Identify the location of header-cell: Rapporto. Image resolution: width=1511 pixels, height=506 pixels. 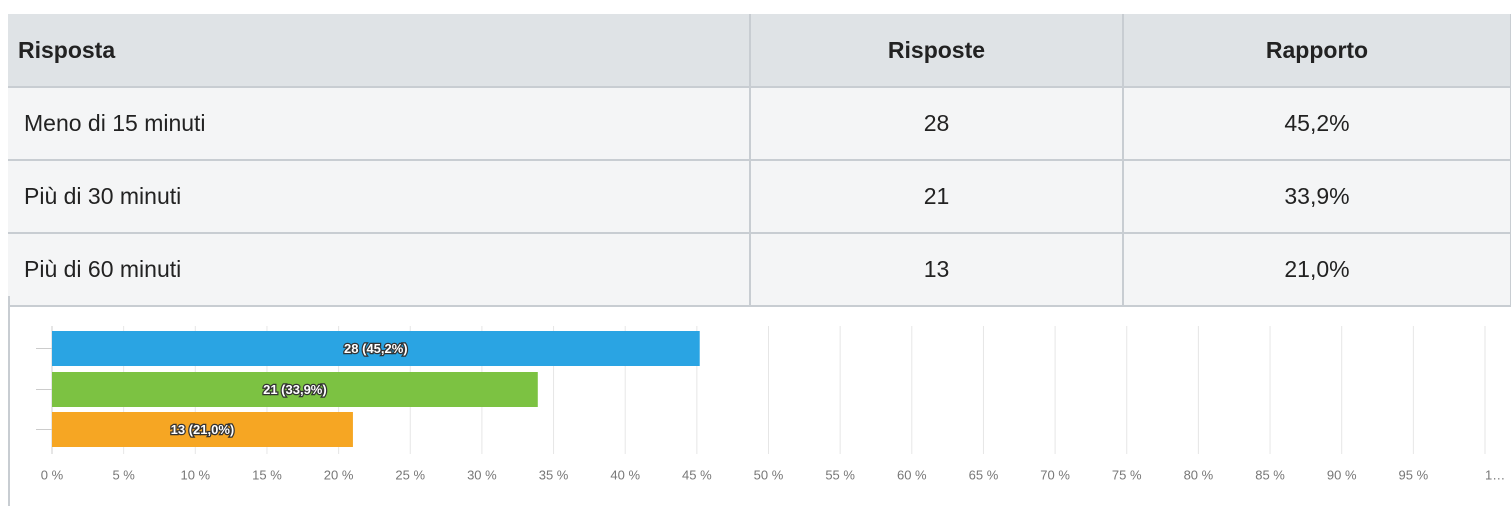
(1317, 51).